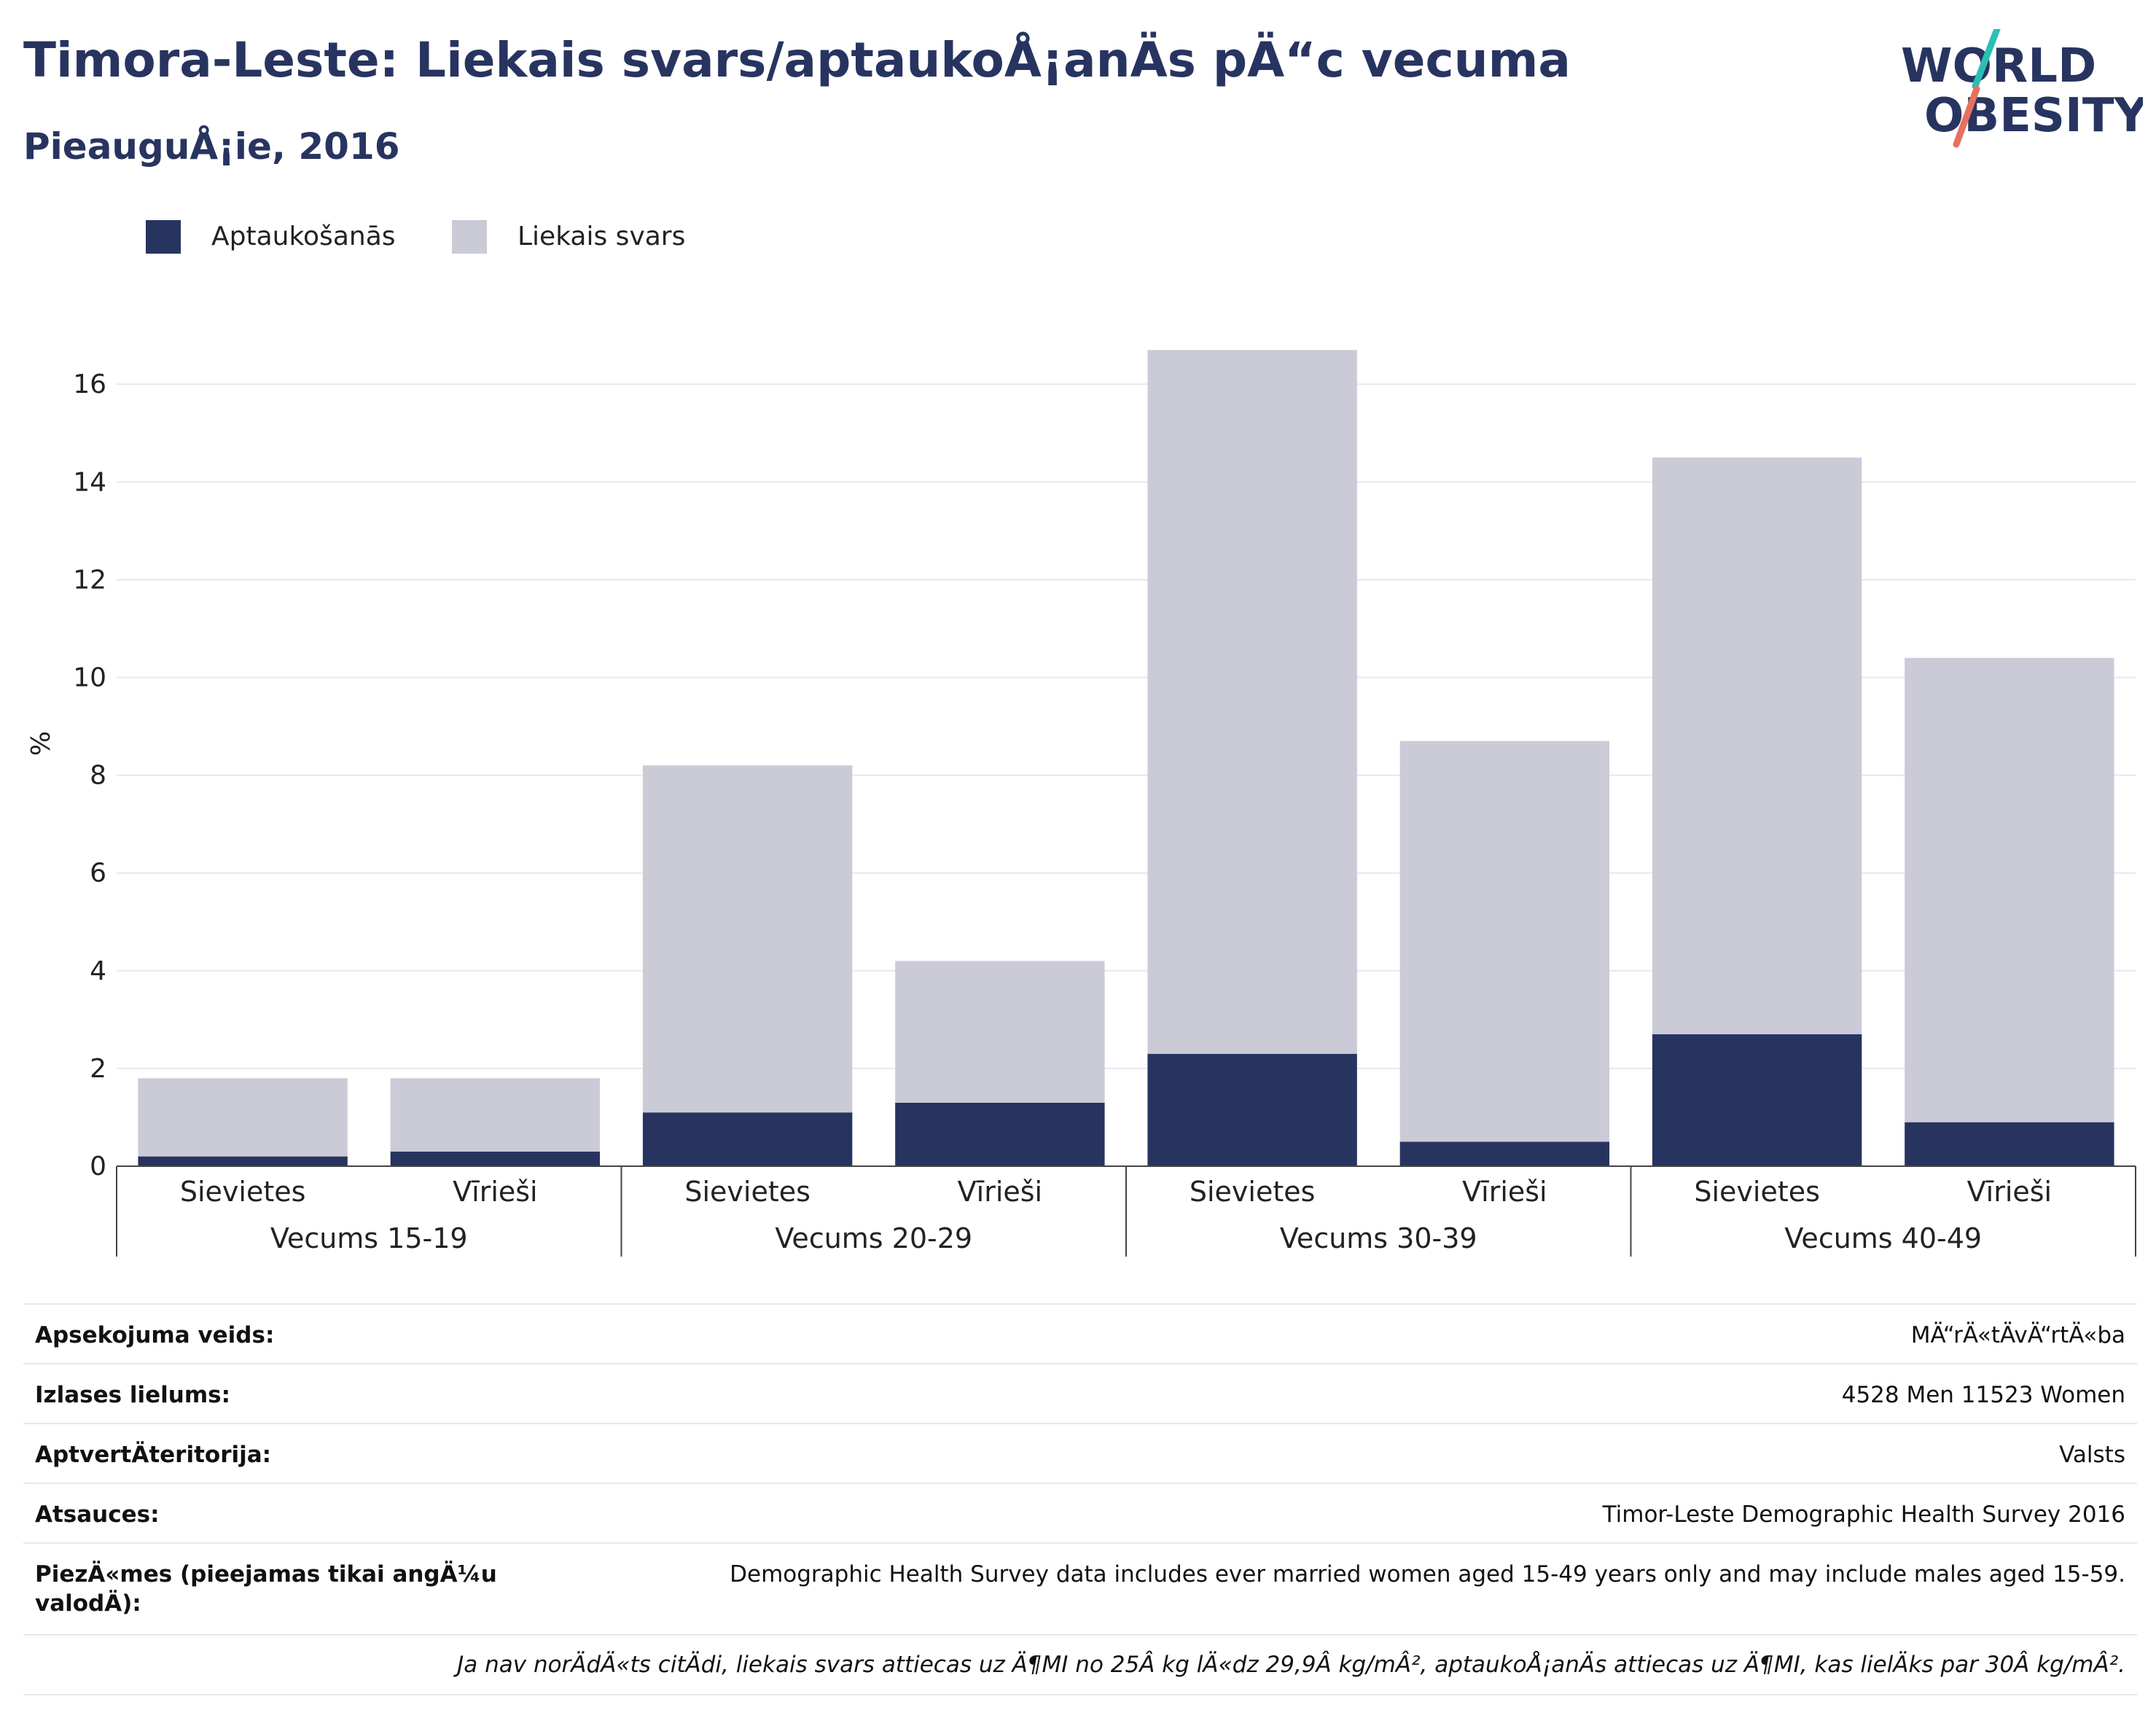 Image resolution: width=2156 pixels, height=1734 pixels. What do you see at coordinates (1987, 60) in the screenshot?
I see `logo-slash-top` at bounding box center [1987, 60].